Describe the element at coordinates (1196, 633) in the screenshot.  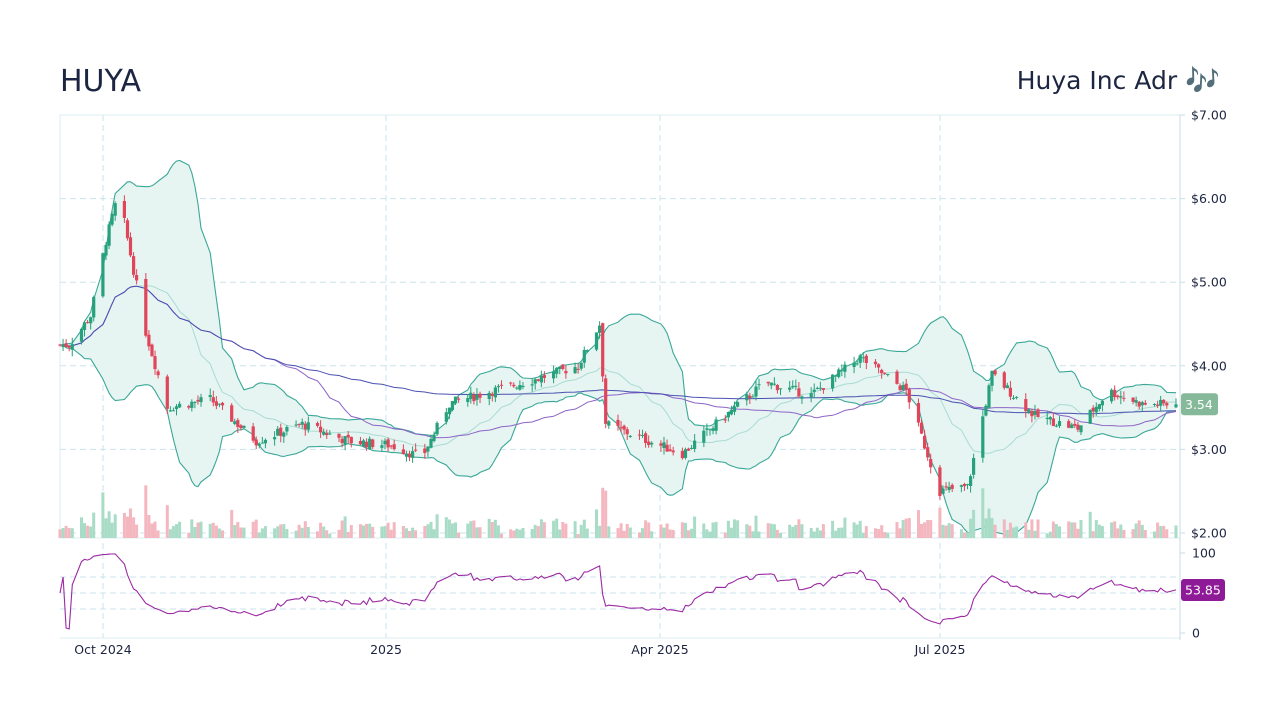
I see `rsi-axis-label: 0` at that location.